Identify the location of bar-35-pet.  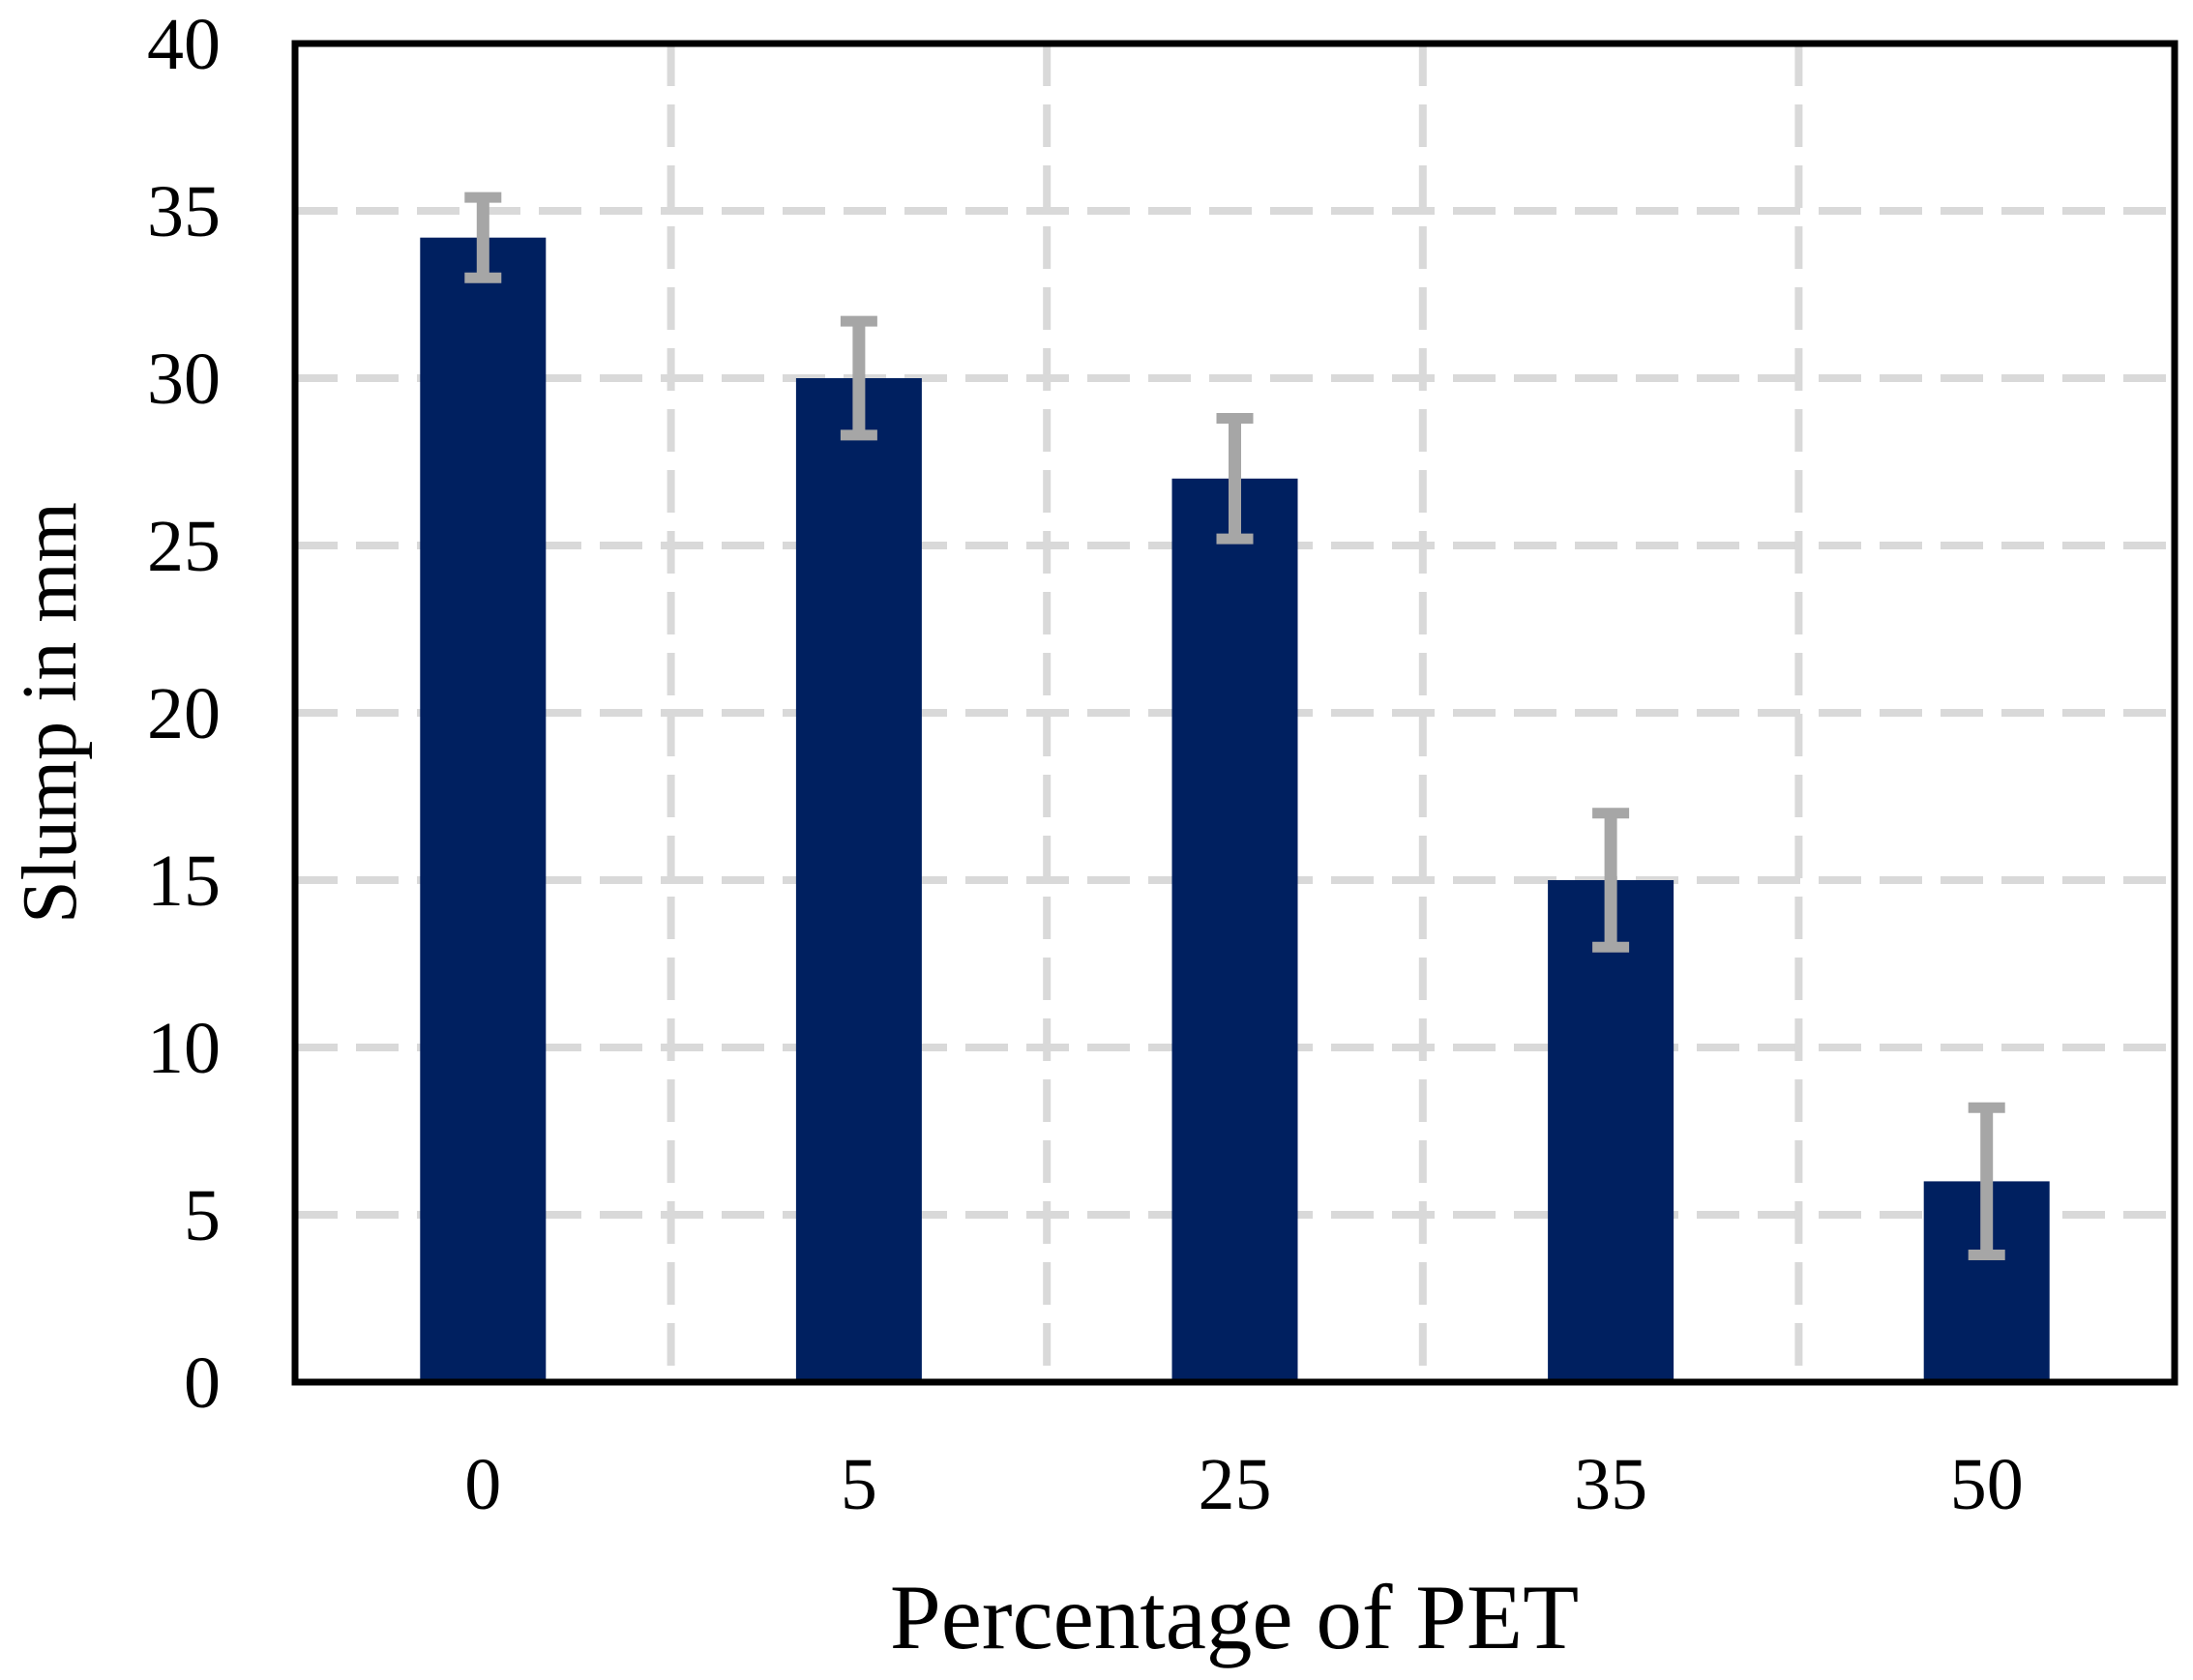
(1611, 1131).